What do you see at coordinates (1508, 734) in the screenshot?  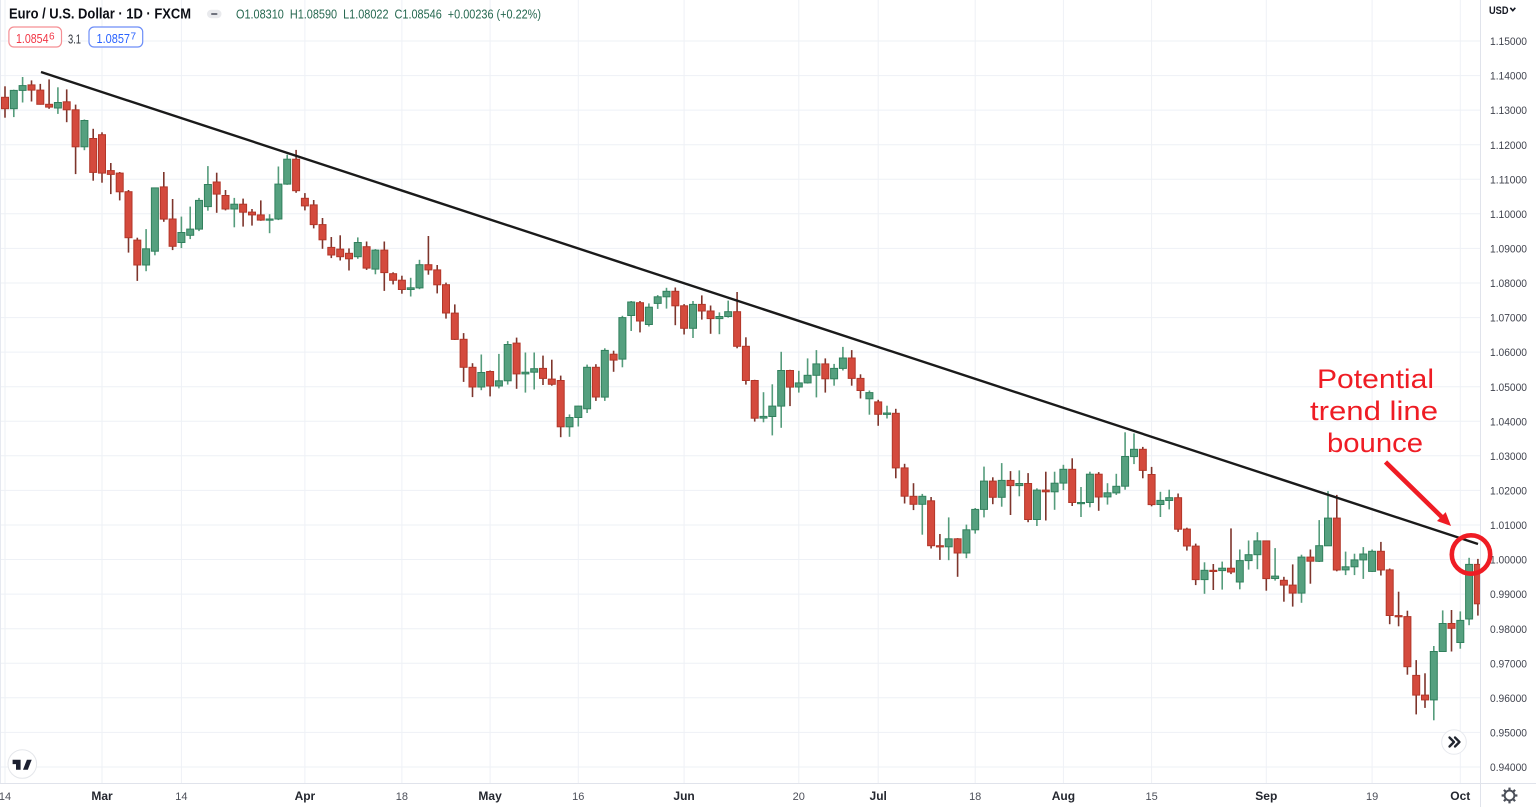 I see `svg-text: 0.95000` at bounding box center [1508, 734].